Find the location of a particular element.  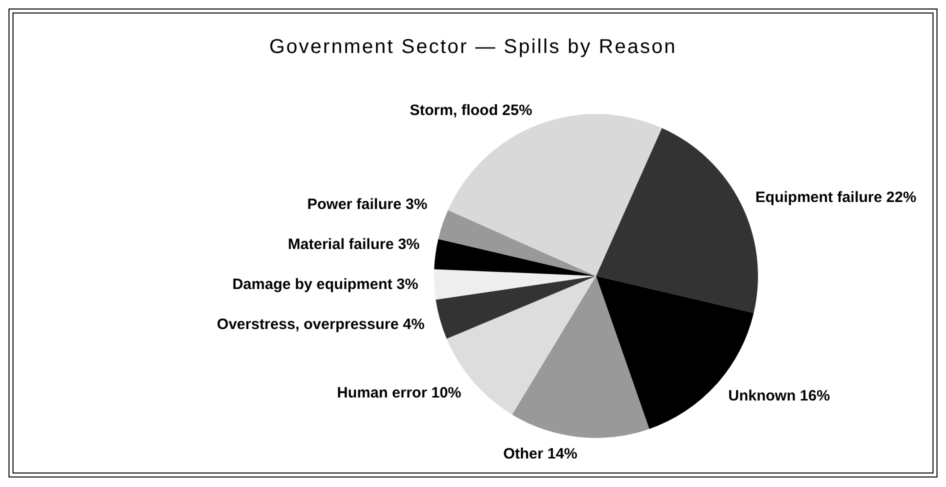

slice-label: Material failure 3% is located at coordinates (354, 245).